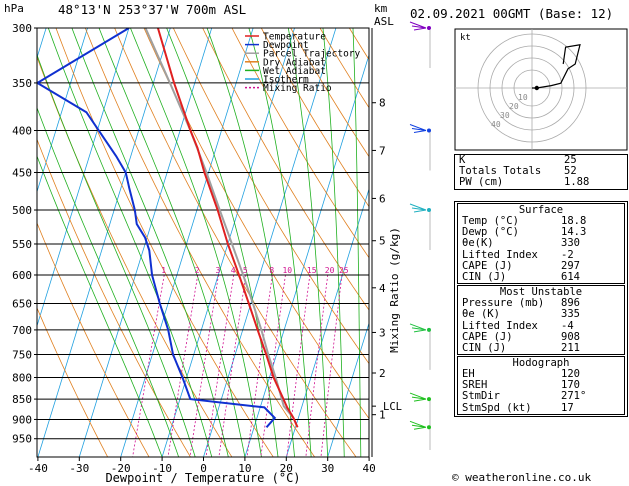 The image size is (629, 486). What do you see at coordinates (541, 396) in the screenshot?
I see `hodograph-stat-row: StmDir 271°` at bounding box center [541, 396].